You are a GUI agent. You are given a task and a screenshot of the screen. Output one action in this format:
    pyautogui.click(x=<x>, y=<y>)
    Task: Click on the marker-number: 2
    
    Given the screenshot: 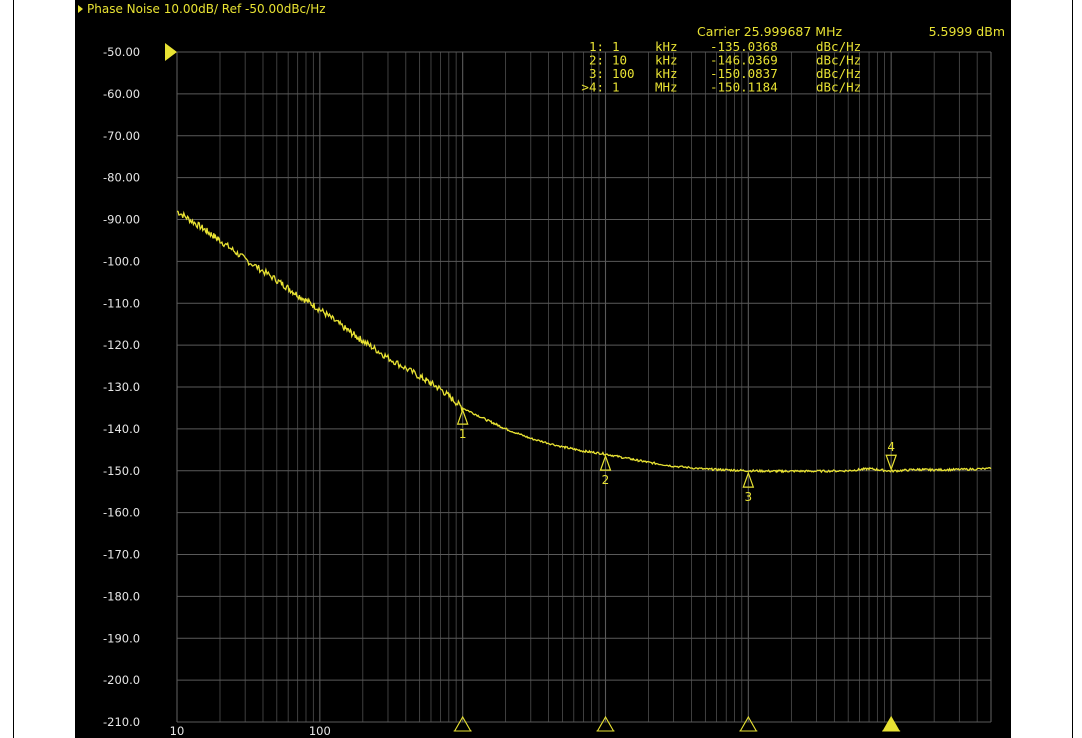 What is the action you would take?
    pyautogui.click(x=606, y=480)
    